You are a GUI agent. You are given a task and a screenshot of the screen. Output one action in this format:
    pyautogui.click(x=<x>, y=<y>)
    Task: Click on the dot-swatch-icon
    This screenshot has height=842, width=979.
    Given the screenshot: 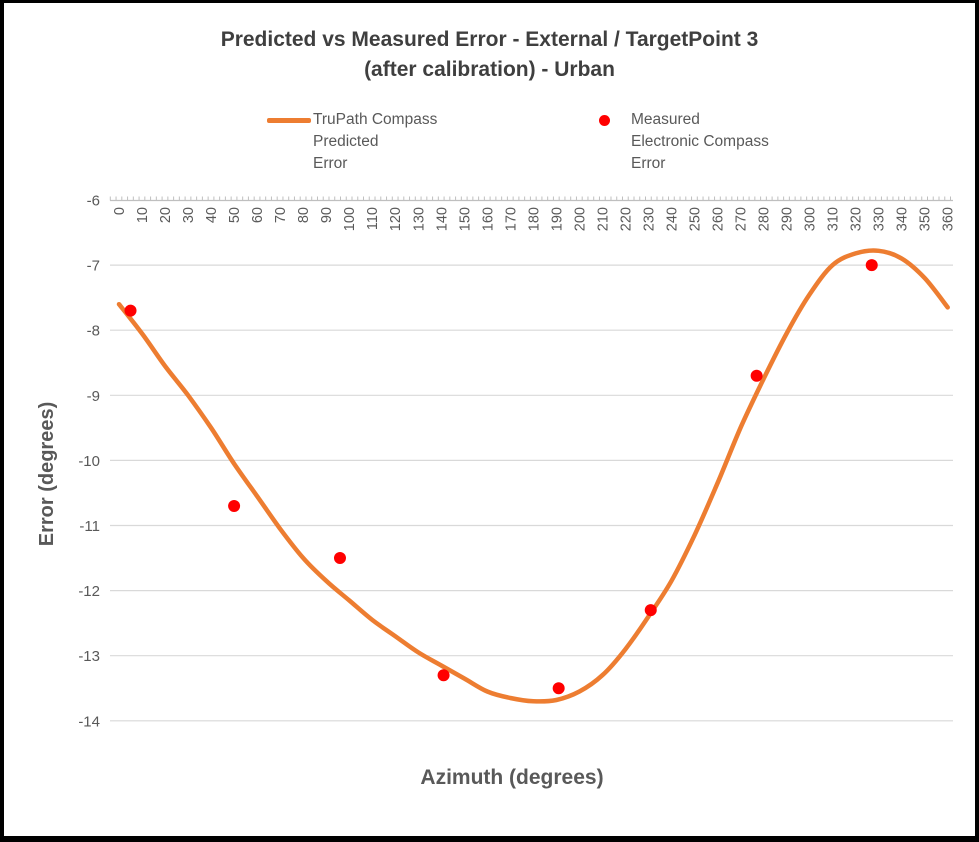 What is the action you would take?
    pyautogui.click(x=604, y=120)
    